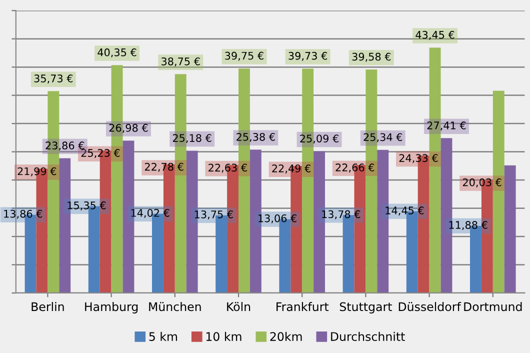 The width and height of the screenshot is (530, 353). What do you see at coordinates (192, 139) in the screenshot?
I see `data-label: 25,18 €` at bounding box center [192, 139].